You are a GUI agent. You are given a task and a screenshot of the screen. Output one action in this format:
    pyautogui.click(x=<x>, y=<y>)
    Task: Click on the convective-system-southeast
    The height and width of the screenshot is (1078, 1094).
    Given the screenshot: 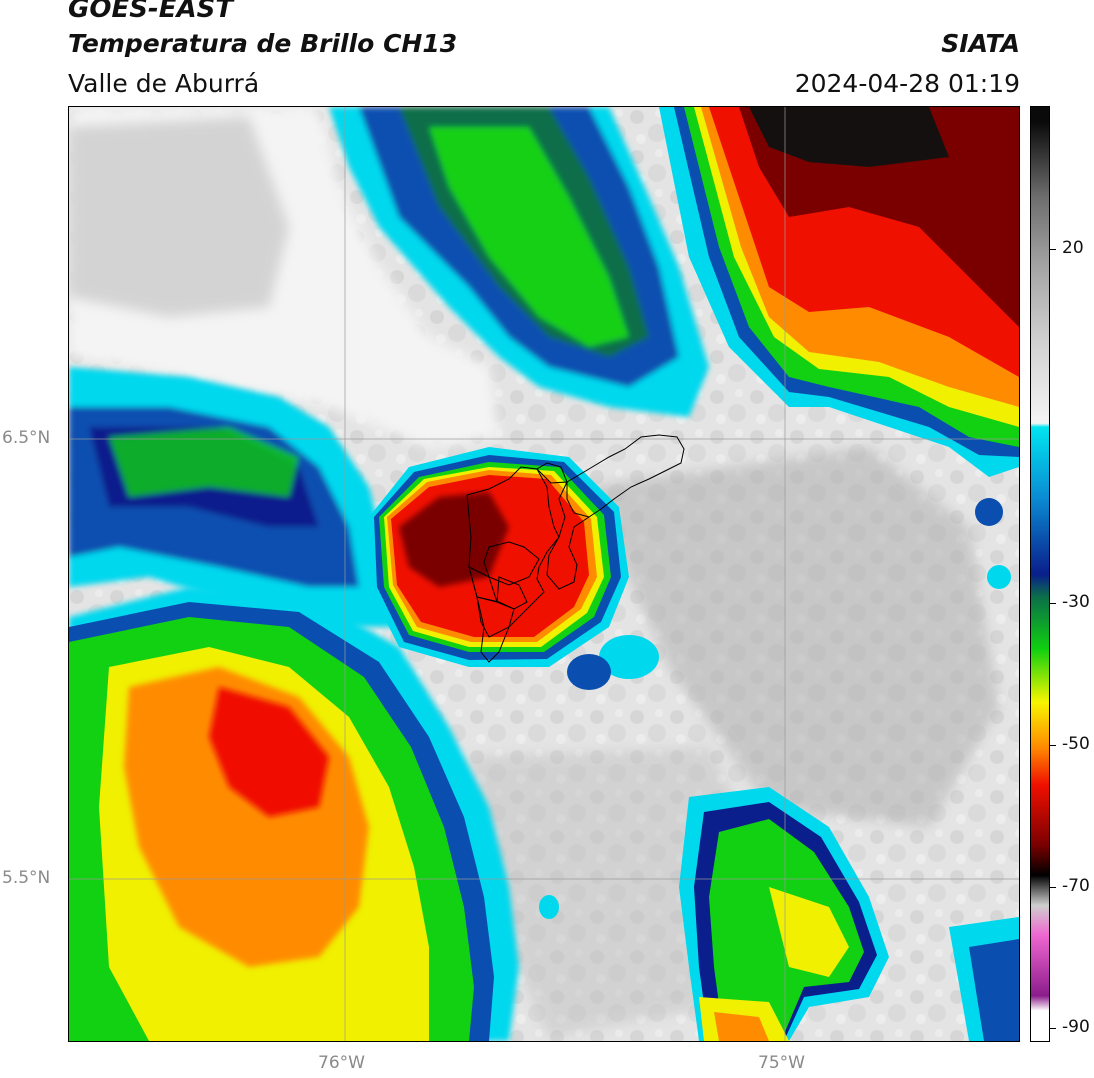 What is the action you would take?
    pyautogui.click(x=849, y=914)
    